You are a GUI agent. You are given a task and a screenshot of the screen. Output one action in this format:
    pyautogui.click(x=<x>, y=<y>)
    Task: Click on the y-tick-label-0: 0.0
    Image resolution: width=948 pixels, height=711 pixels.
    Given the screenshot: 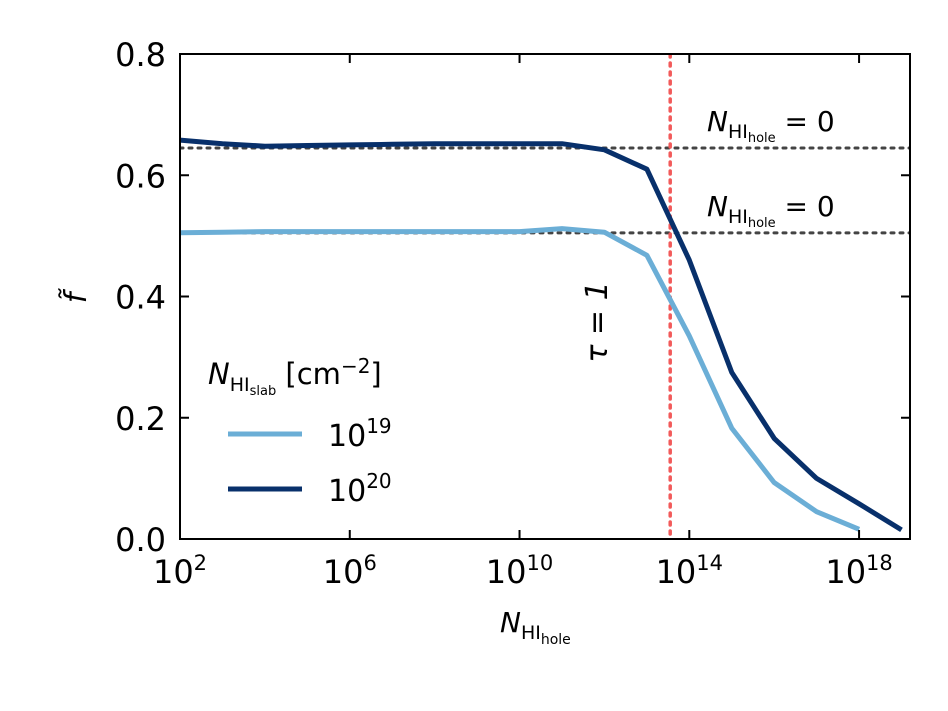 What is the action you would take?
    pyautogui.click(x=140, y=540)
    